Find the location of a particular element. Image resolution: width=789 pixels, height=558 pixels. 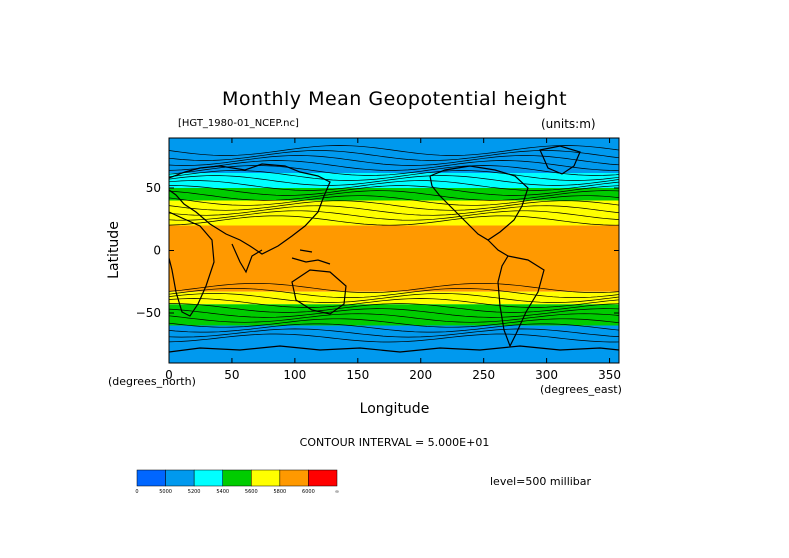

source-file-label: [HGT_1980-01_NCEP.nc] is located at coordinates (238, 123).